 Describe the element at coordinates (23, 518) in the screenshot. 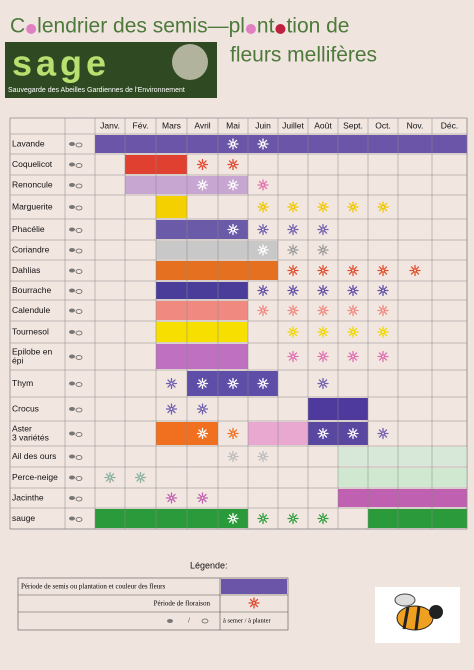

I see `plant-name: sauge` at that location.